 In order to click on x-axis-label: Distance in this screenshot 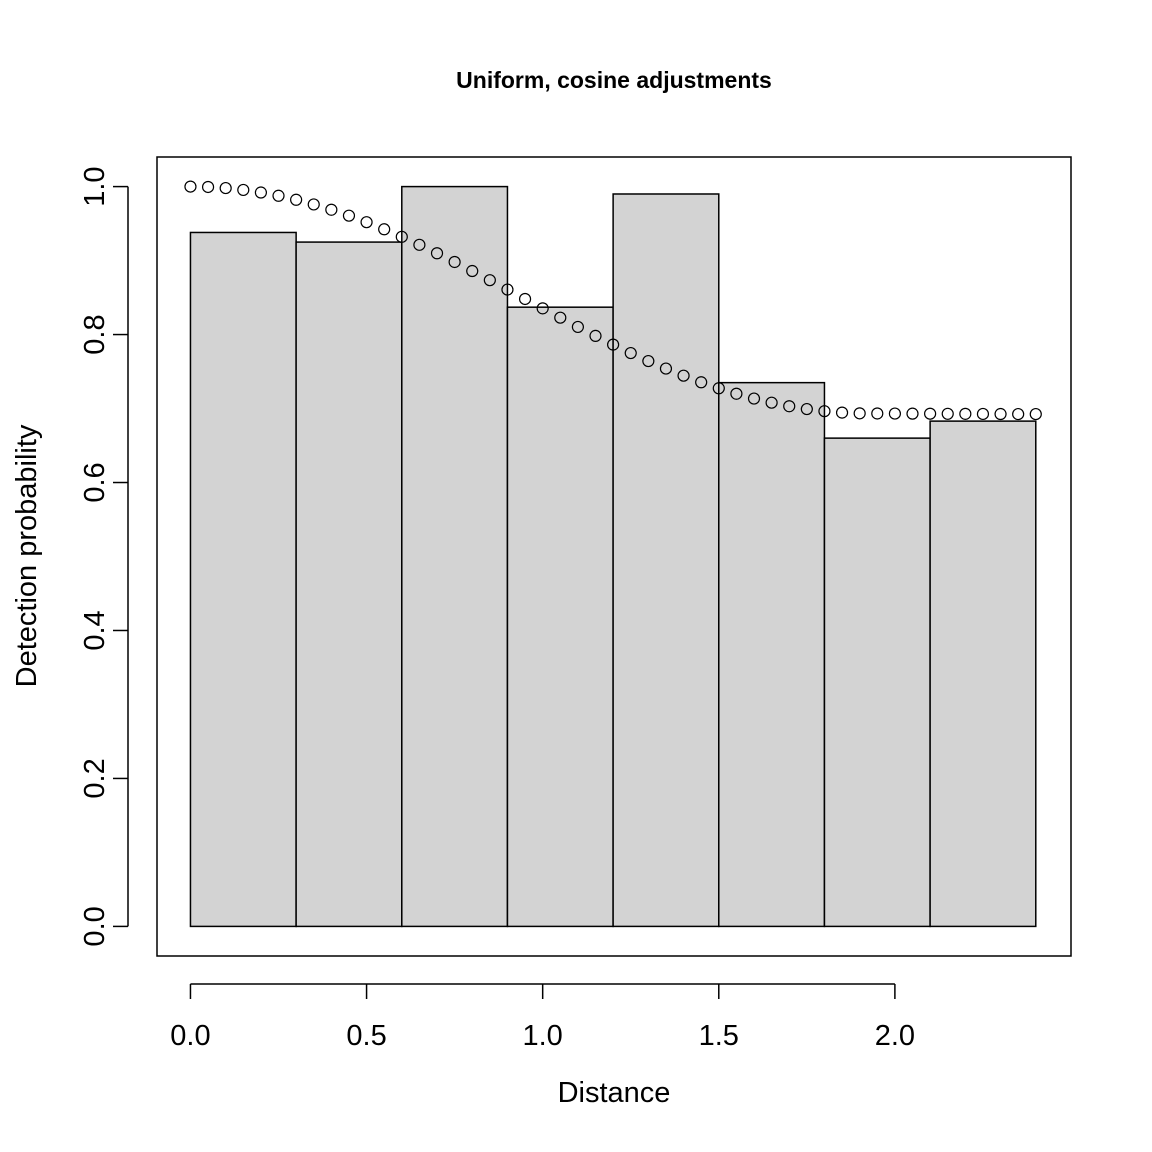, I will do `click(614, 1093)`.